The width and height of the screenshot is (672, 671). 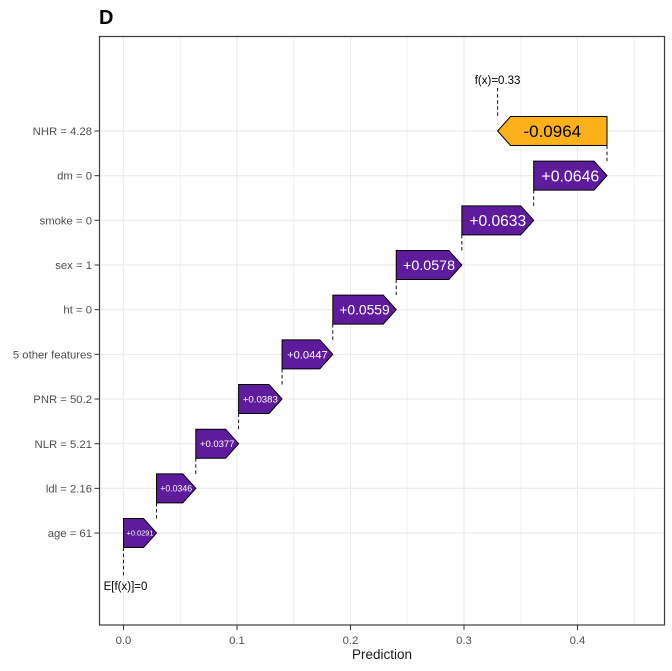 I want to click on y-tick-label: ldl = 2.16, so click(x=69, y=489).